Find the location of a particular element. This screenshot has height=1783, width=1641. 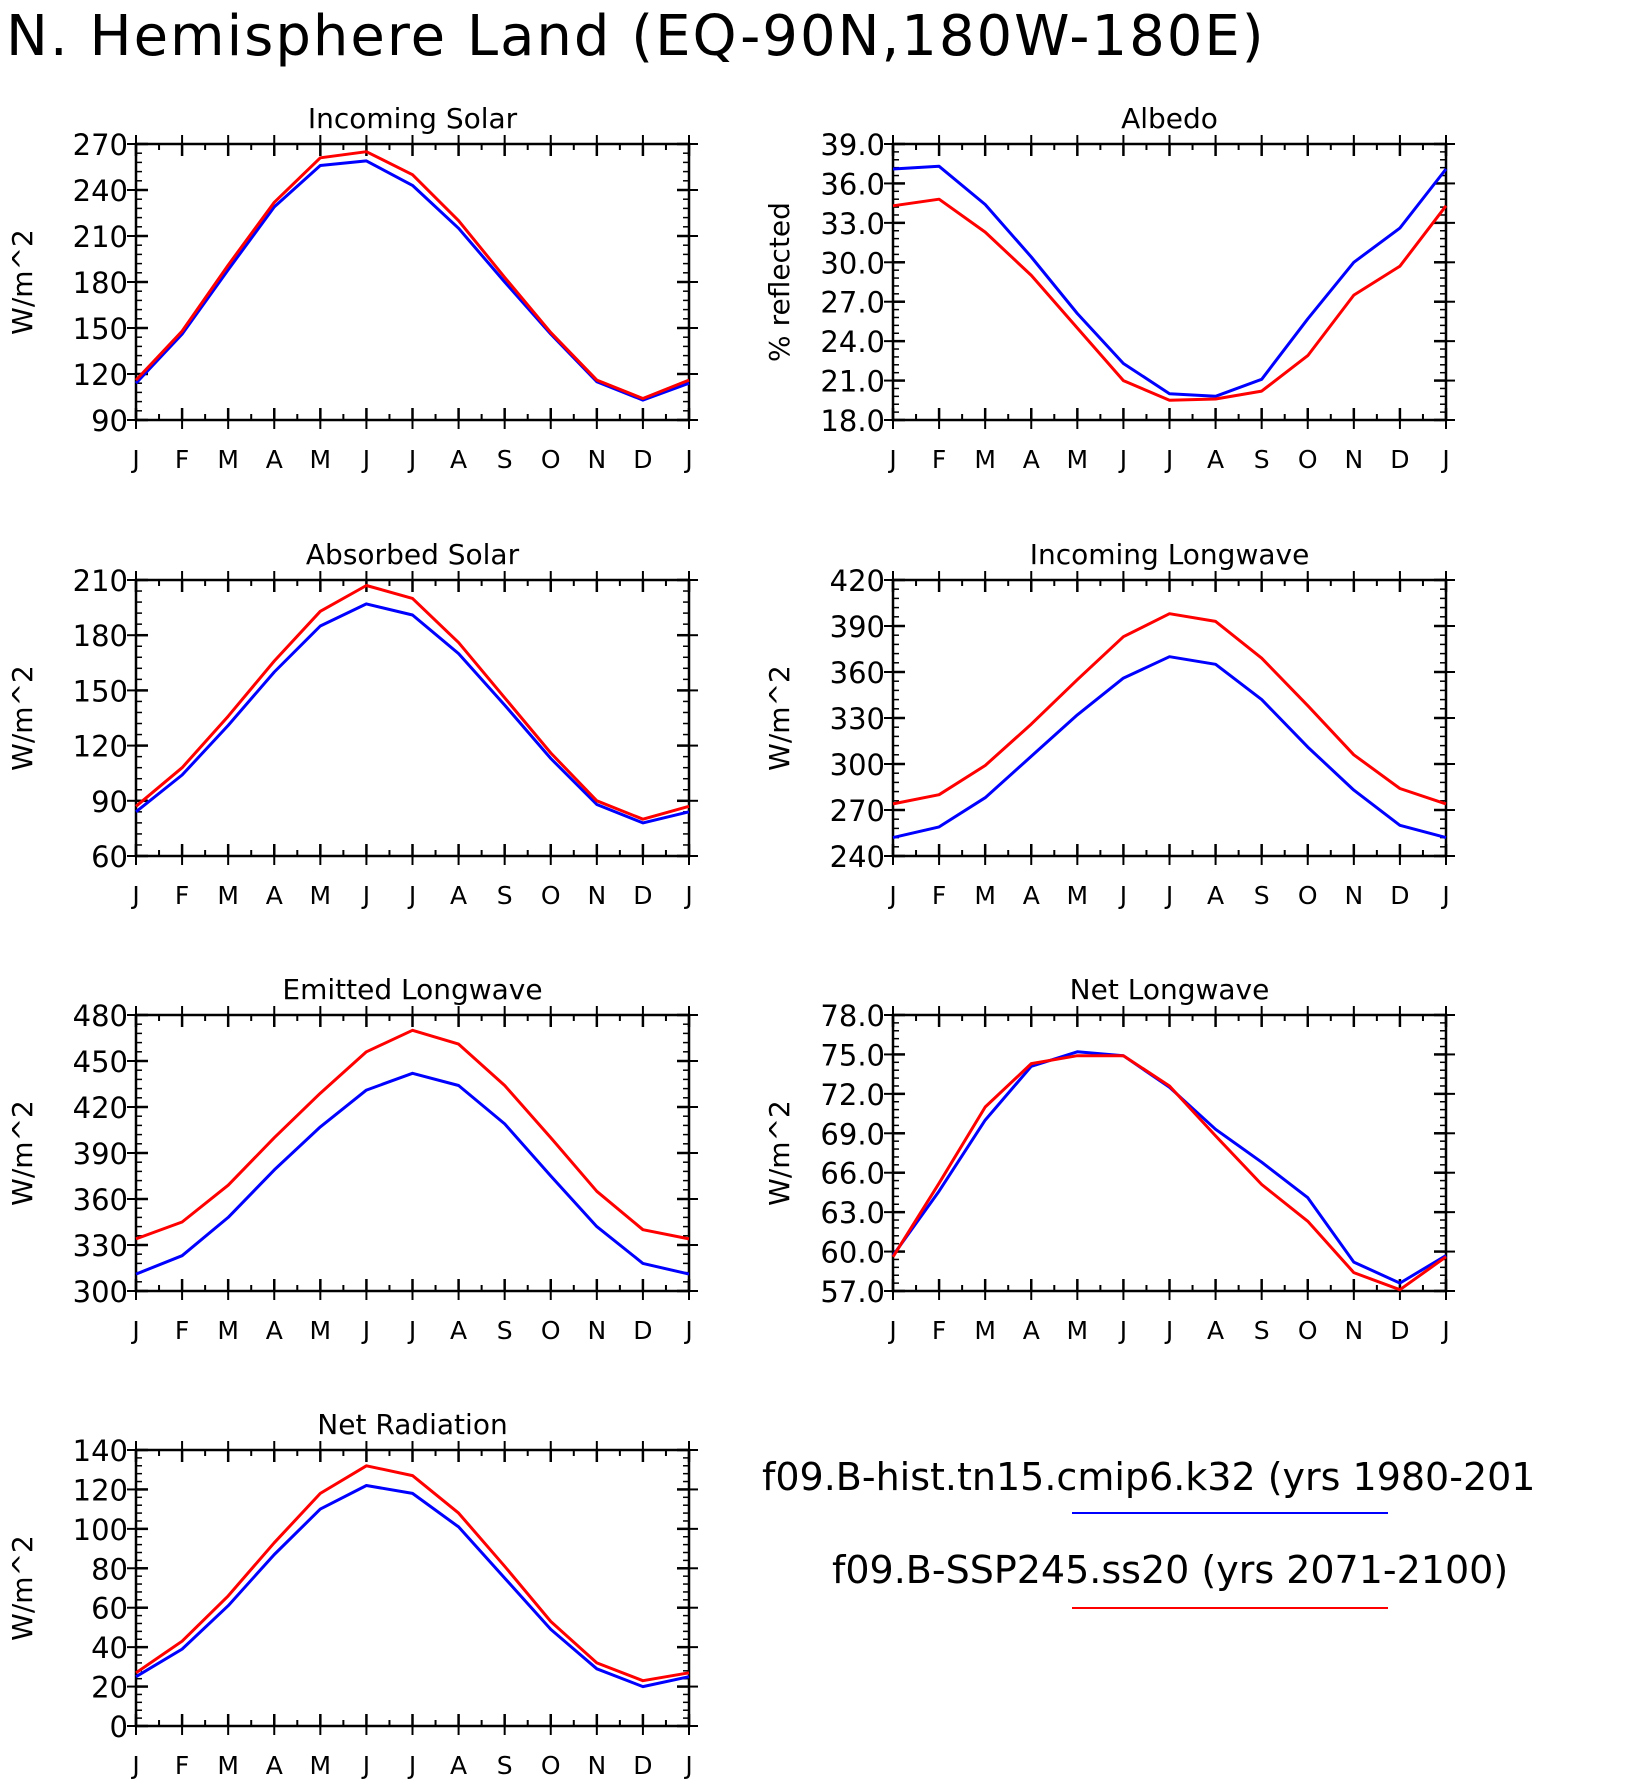

chart-title: Incoming Longwave is located at coordinates (1170, 554).